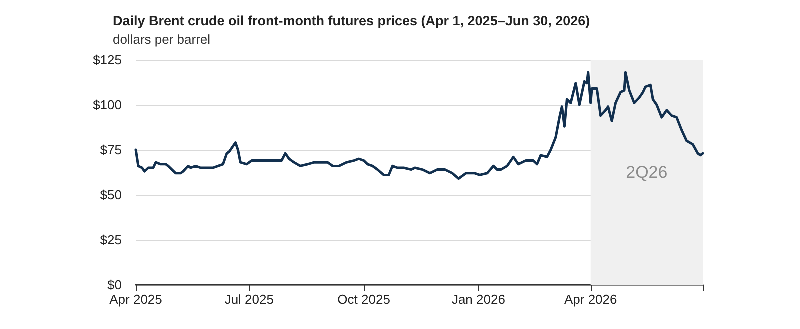 This screenshot has height=329, width=800. Describe the element at coordinates (111, 150) in the screenshot. I see `y-tick-label: $75` at that location.